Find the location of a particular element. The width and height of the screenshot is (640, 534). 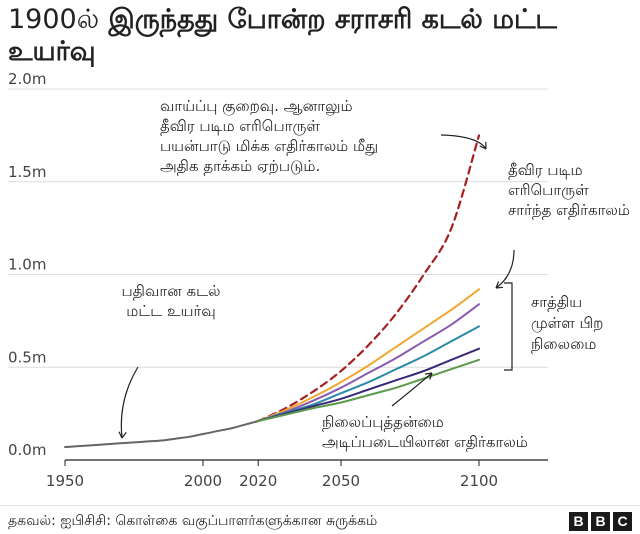

logo-letter-c: C is located at coordinates (622, 521).